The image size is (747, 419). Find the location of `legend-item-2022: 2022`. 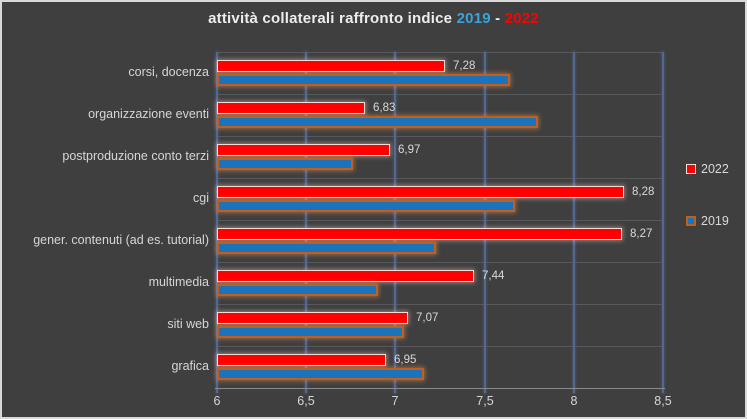

legend-item-2022: 2022 is located at coordinates (707, 169).